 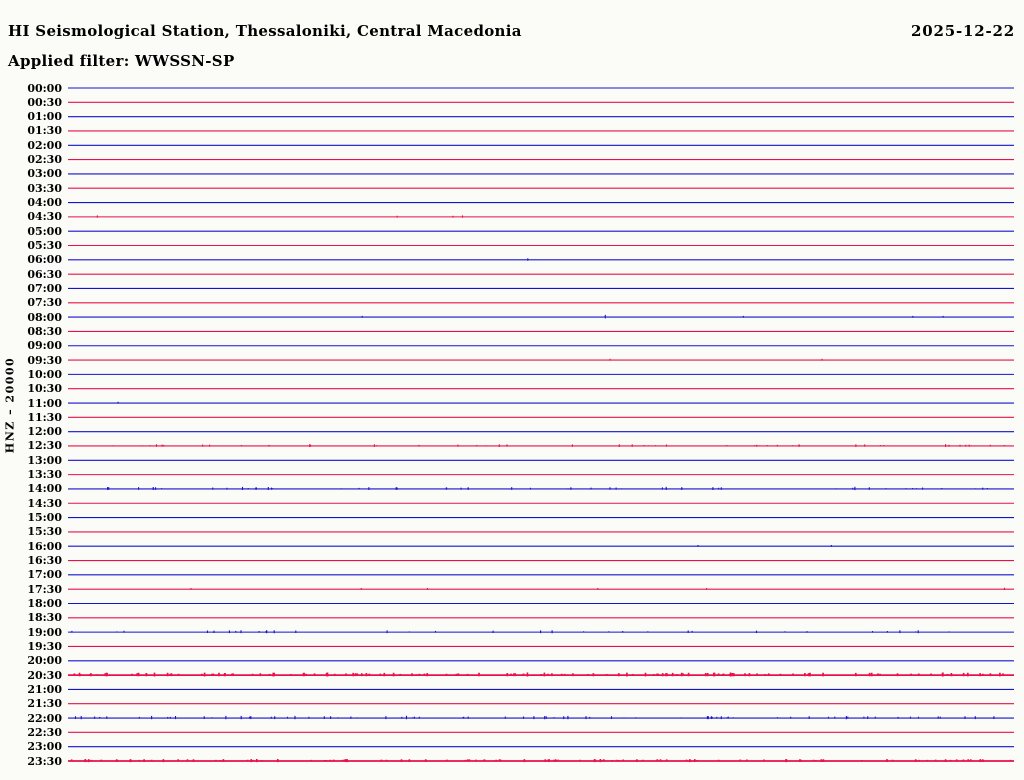 I want to click on trace-time-label: 06:00, so click(x=44, y=260).